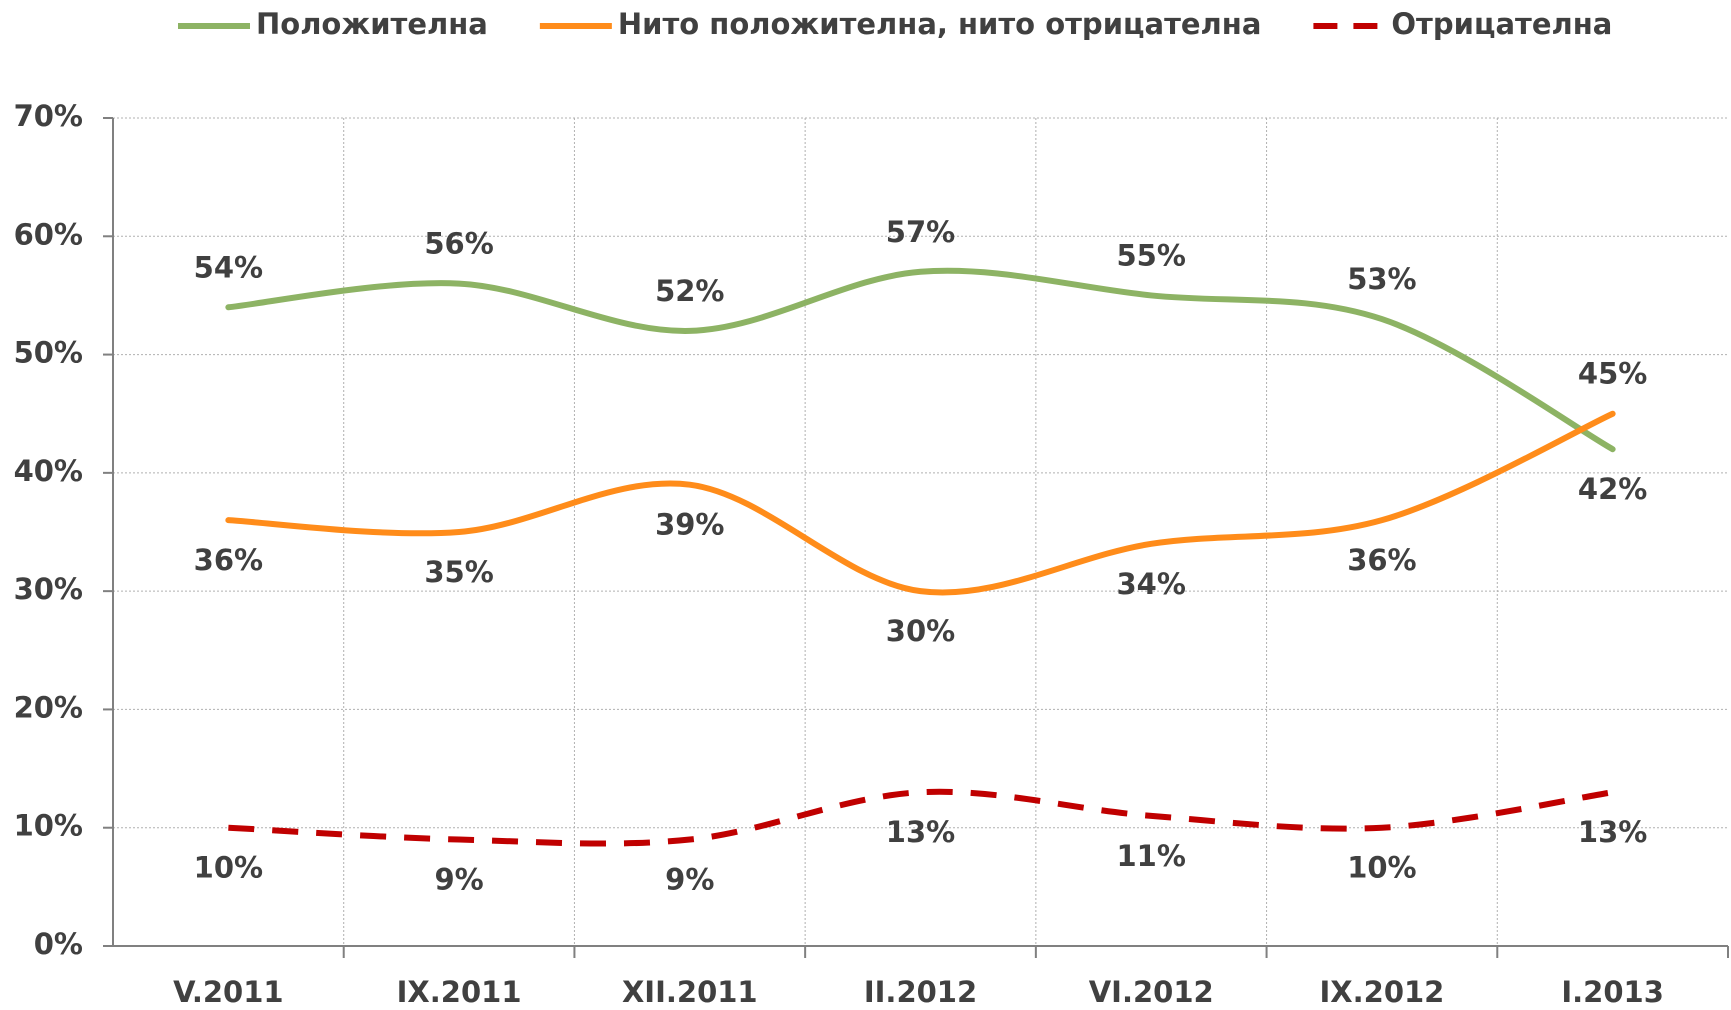  What do you see at coordinates (689, 525) in the screenshot?
I see `data-label: 39%` at bounding box center [689, 525].